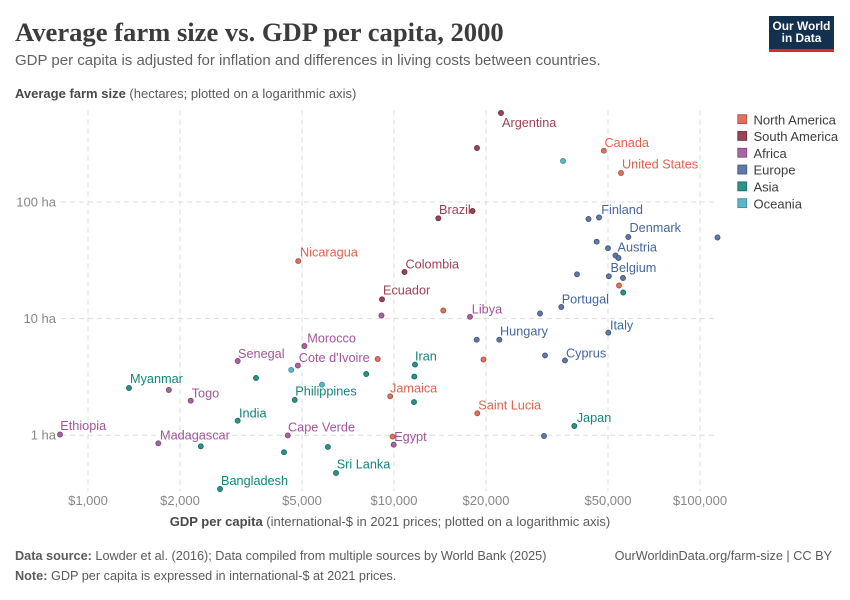 The width and height of the screenshot is (850, 600). What do you see at coordinates (407, 291) in the screenshot?
I see `svg-text: Ecuador` at bounding box center [407, 291].